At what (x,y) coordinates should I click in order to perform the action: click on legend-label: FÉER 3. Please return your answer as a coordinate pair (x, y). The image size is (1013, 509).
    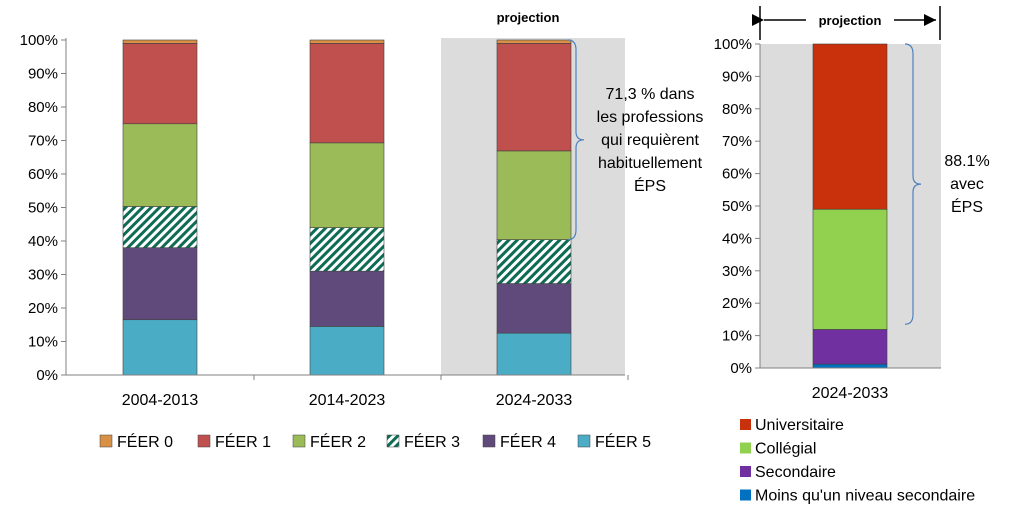
    Looking at the image, I should click on (432, 441).